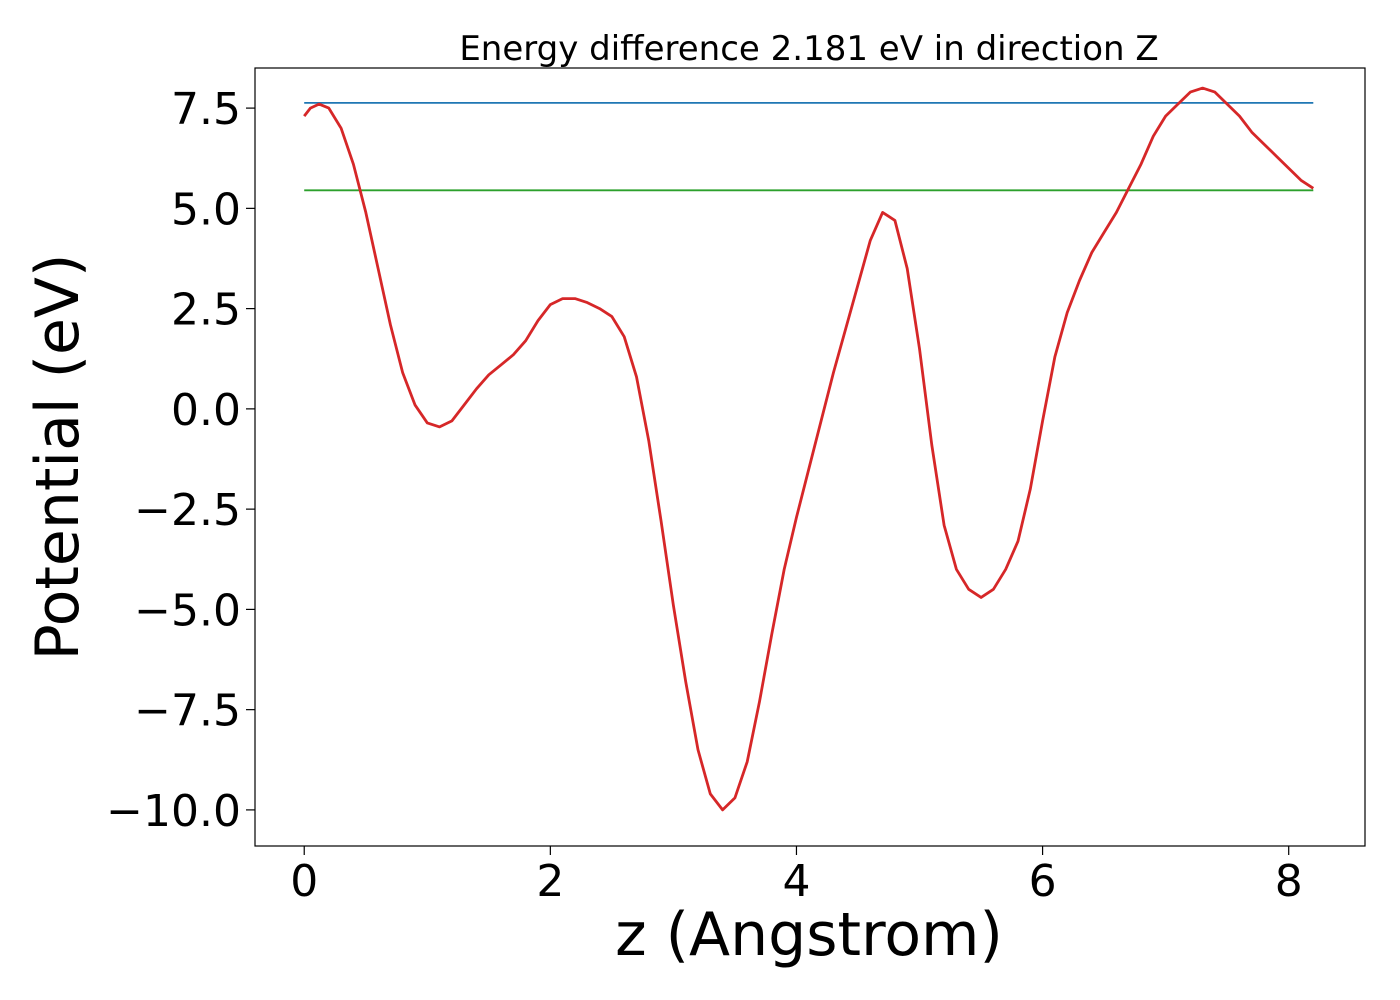 This screenshot has height=1000, width=1400. What do you see at coordinates (206, 310) in the screenshot?
I see `y-tick-label: 2.5` at bounding box center [206, 310].